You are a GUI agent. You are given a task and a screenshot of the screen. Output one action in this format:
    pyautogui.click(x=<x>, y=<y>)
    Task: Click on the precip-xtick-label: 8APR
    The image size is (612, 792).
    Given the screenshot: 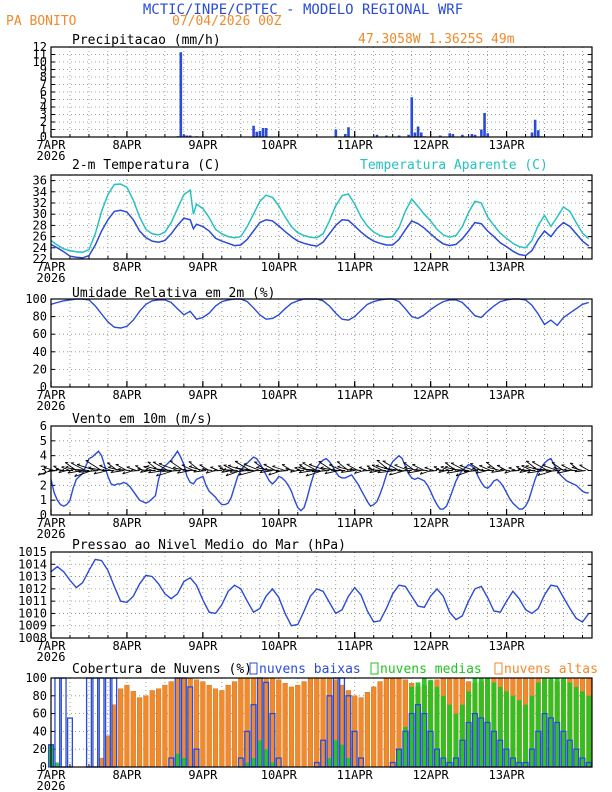 What is the action you would take?
    pyautogui.click(x=127, y=145)
    